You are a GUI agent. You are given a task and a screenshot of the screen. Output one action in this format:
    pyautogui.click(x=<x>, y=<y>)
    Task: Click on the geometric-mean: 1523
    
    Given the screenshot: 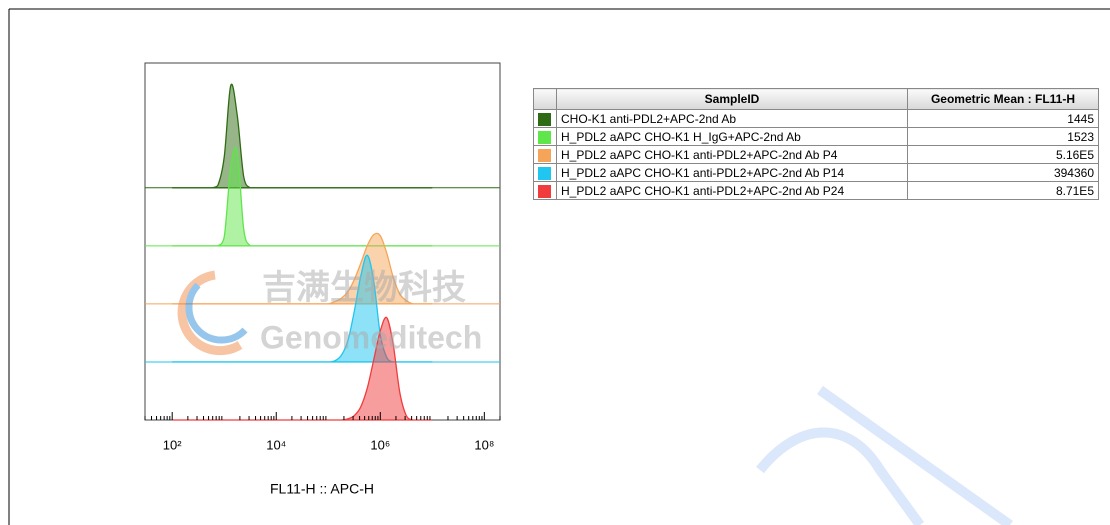 What is the action you would take?
    pyautogui.click(x=1003, y=136)
    